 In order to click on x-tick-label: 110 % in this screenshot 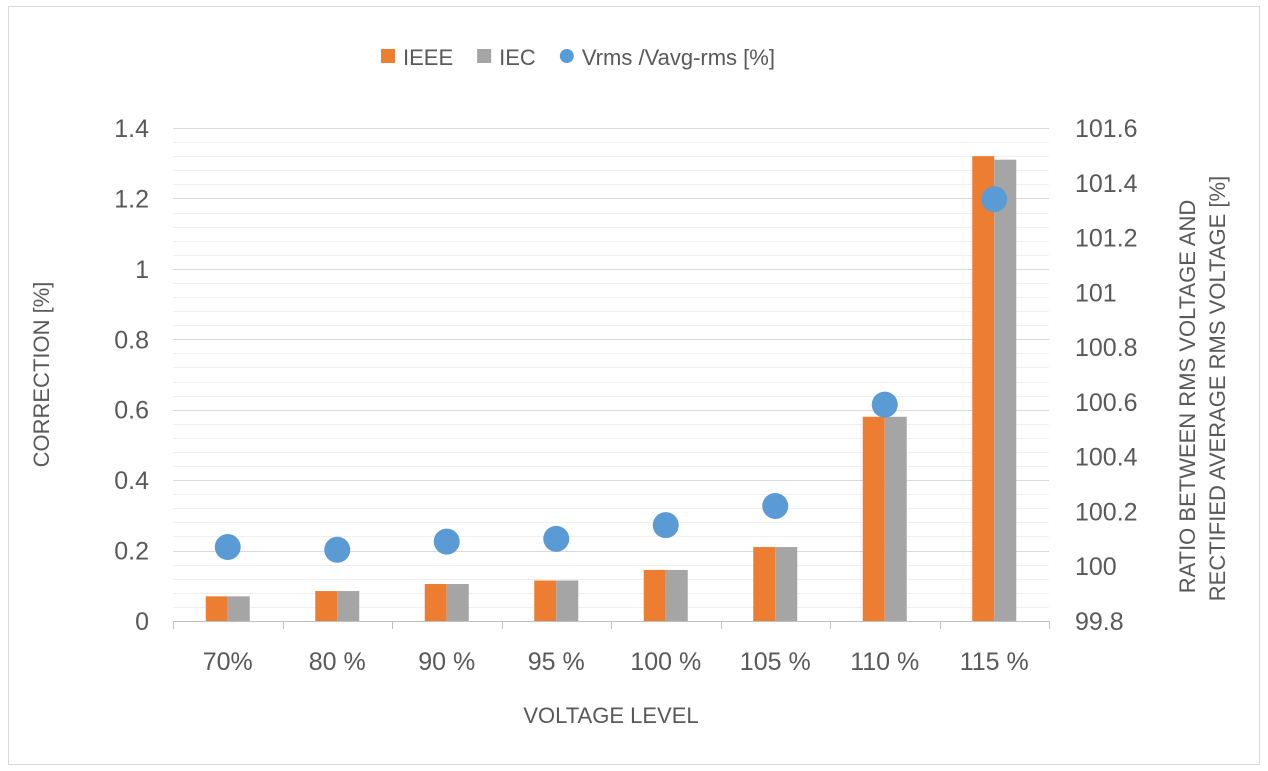, I will do `click(884, 662)`.